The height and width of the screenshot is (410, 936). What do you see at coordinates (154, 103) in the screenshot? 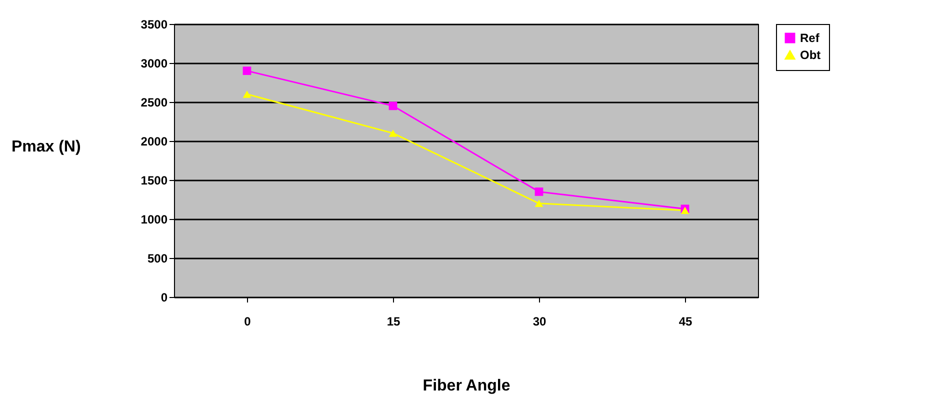
I see `y-tick-label: 2500` at bounding box center [154, 103].